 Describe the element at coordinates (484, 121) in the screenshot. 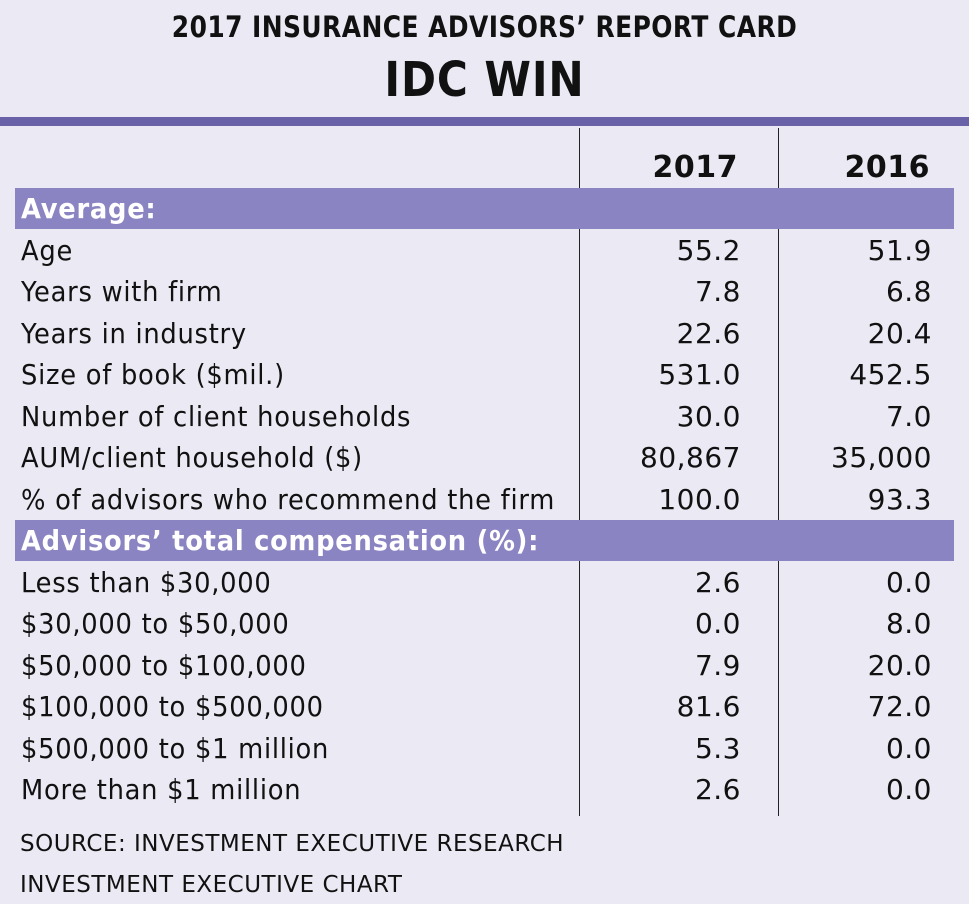

I see `title-rule` at that location.